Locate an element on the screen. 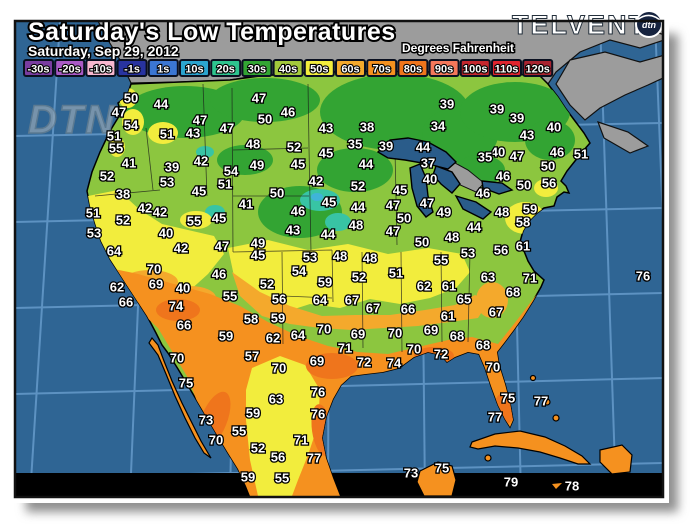 The height and width of the screenshot is (532, 692). temp-label: 54 is located at coordinates (231, 171).